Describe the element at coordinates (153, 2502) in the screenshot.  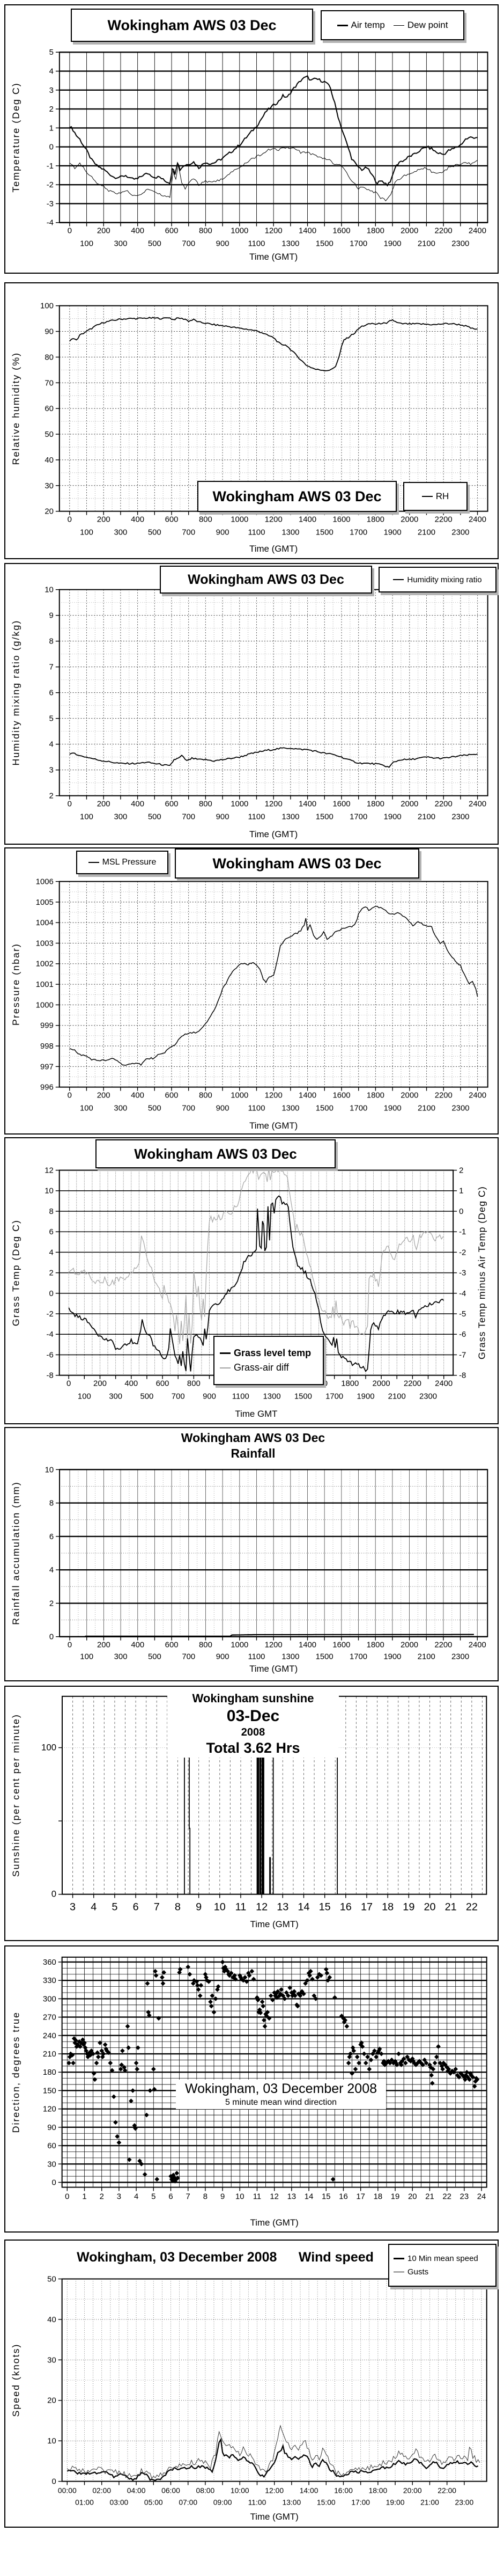
I see `svg-text: 05:00` at that location.